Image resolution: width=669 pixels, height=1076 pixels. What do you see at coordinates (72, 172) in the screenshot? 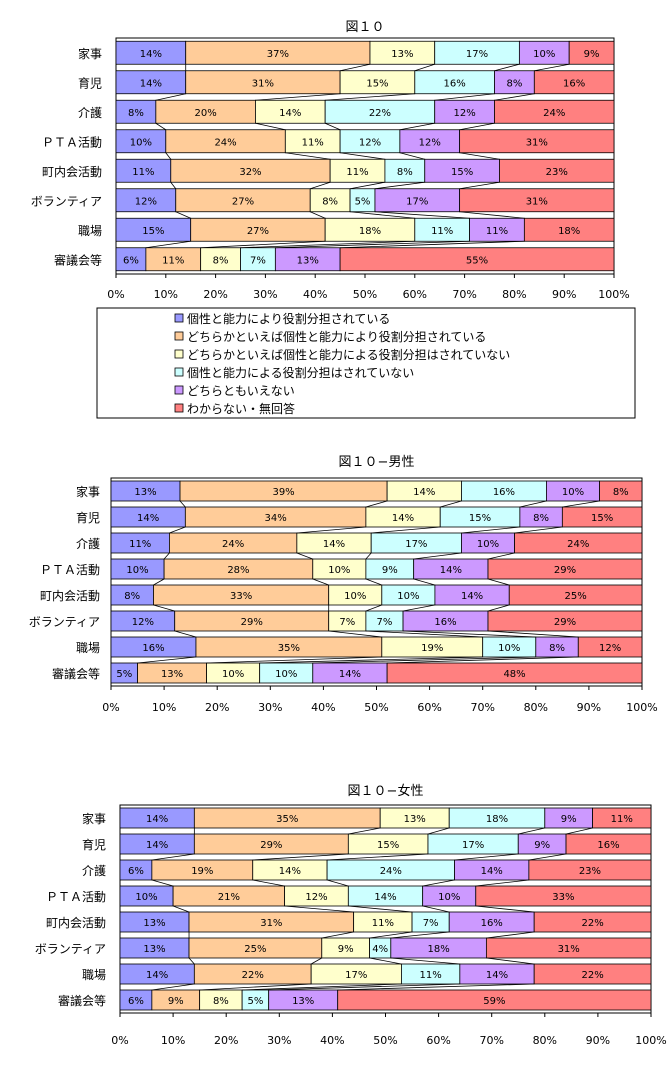
I see `category-label: 町内会活動` at bounding box center [72, 172].